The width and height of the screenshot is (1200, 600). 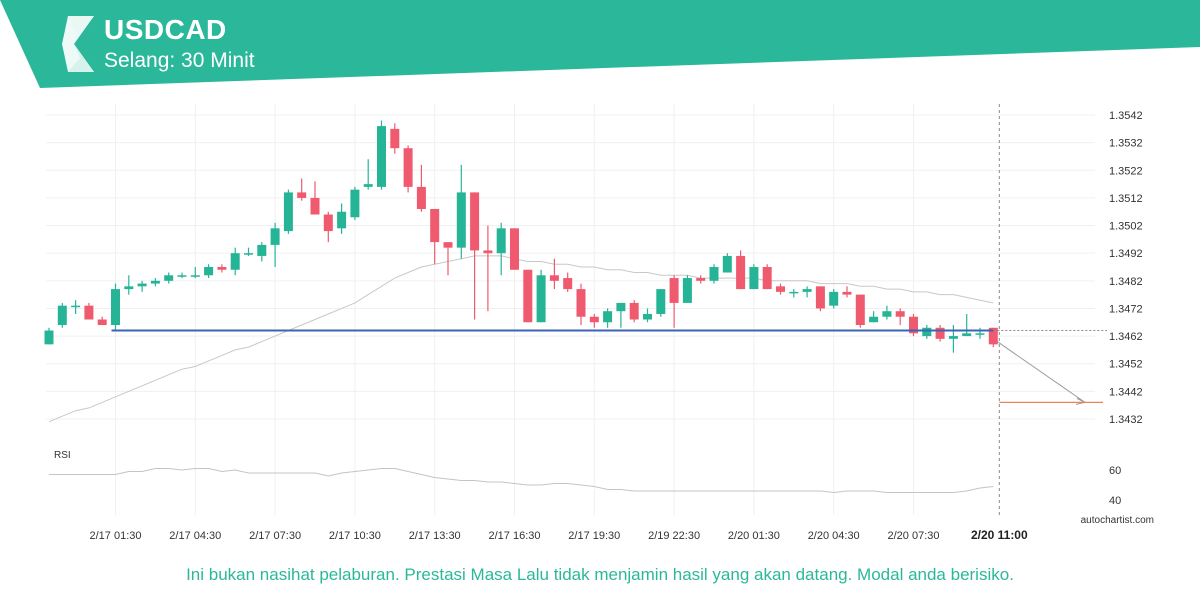 What do you see at coordinates (179, 60) in the screenshot?
I see `chart-interval: Selang: 30 Minit` at bounding box center [179, 60].